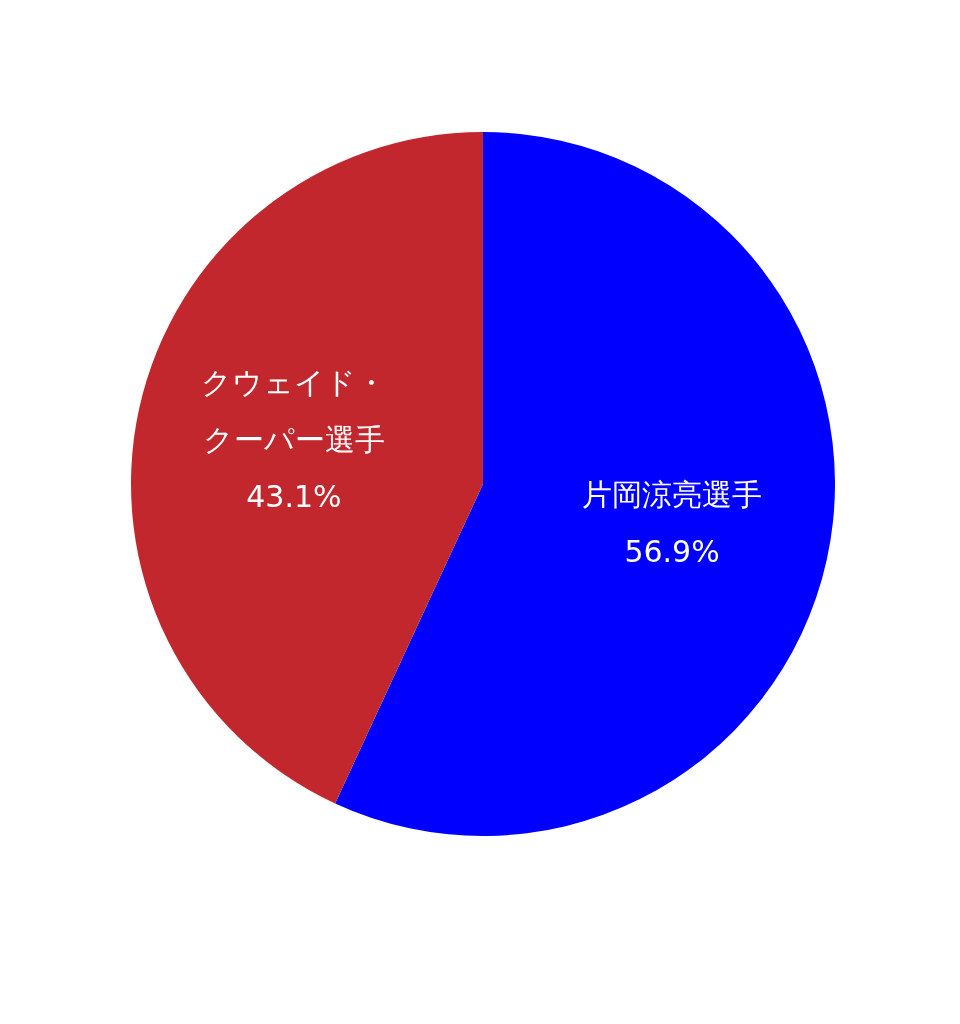 This screenshot has width=960, height=1024. Describe the element at coordinates (294, 497) in the screenshot. I see `data-label: 43.1%` at that location.